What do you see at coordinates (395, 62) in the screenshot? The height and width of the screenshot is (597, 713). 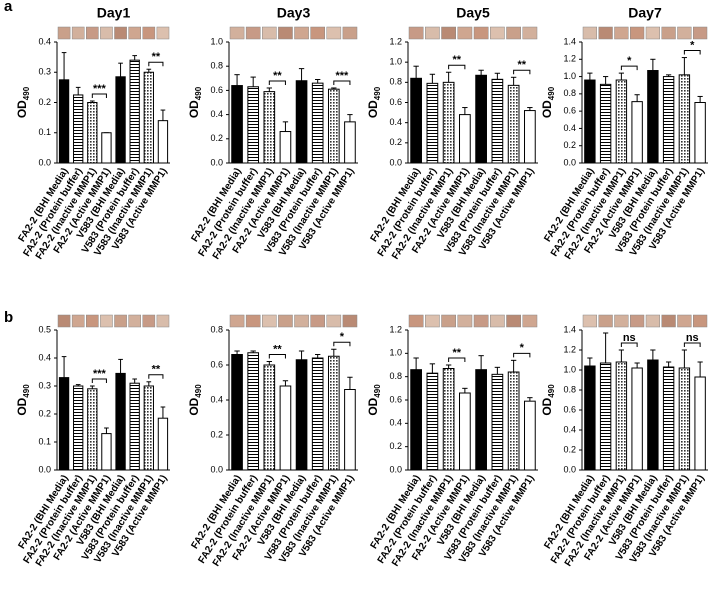 I see `y-tick-label: 1.0` at bounding box center [395, 62].